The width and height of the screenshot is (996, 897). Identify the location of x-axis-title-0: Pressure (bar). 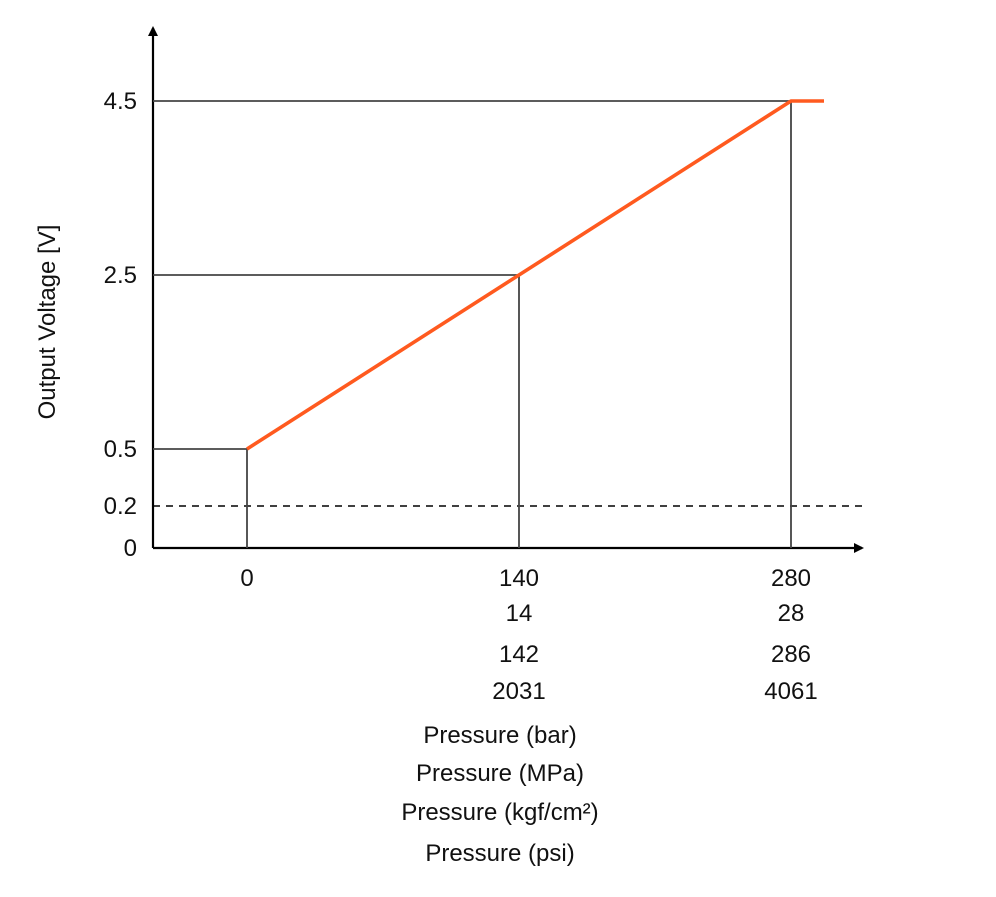
(499, 735).